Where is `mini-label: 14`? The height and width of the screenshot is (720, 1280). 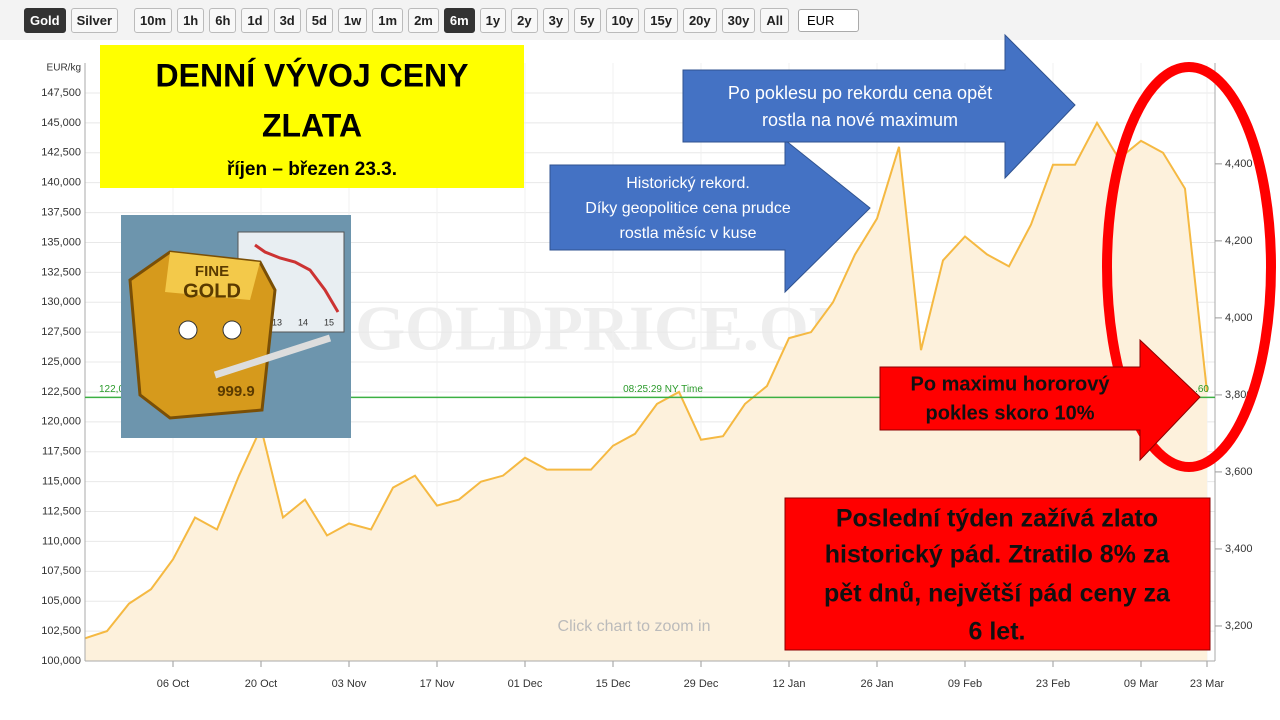 mini-label: 14 is located at coordinates (303, 322).